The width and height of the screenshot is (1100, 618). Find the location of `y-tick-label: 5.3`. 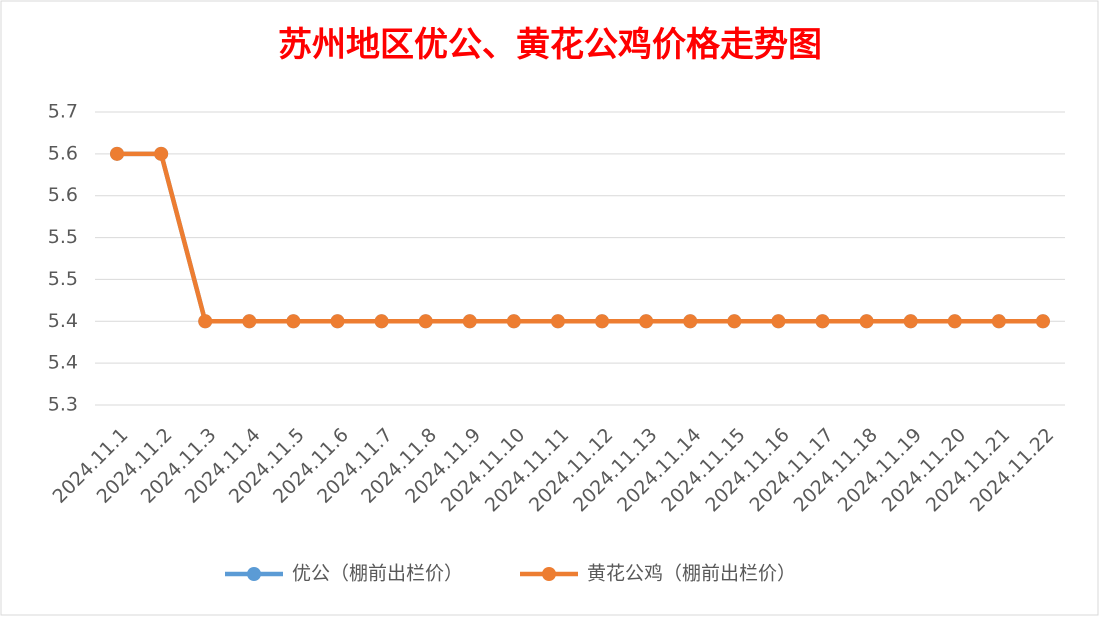

y-tick-label: 5.3 is located at coordinates (63, 405).